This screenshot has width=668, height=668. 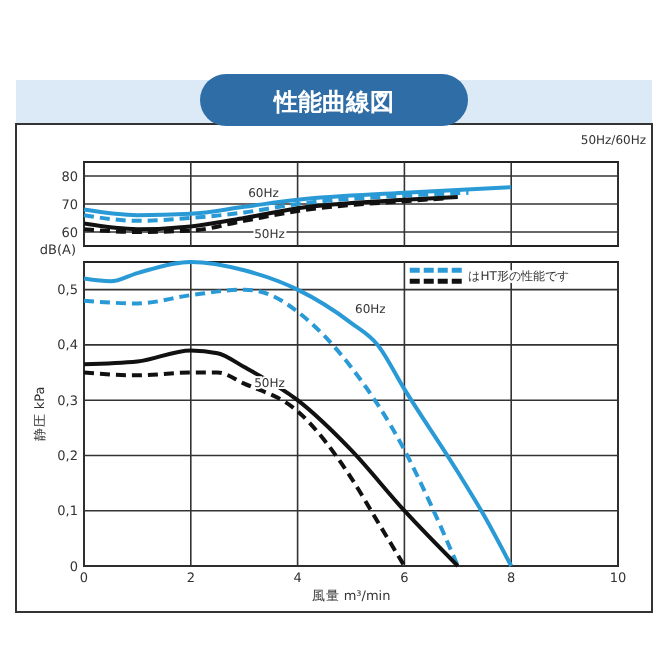 What do you see at coordinates (333, 102) in the screenshot?
I see `chart-title: 性能曲線図` at bounding box center [333, 102].